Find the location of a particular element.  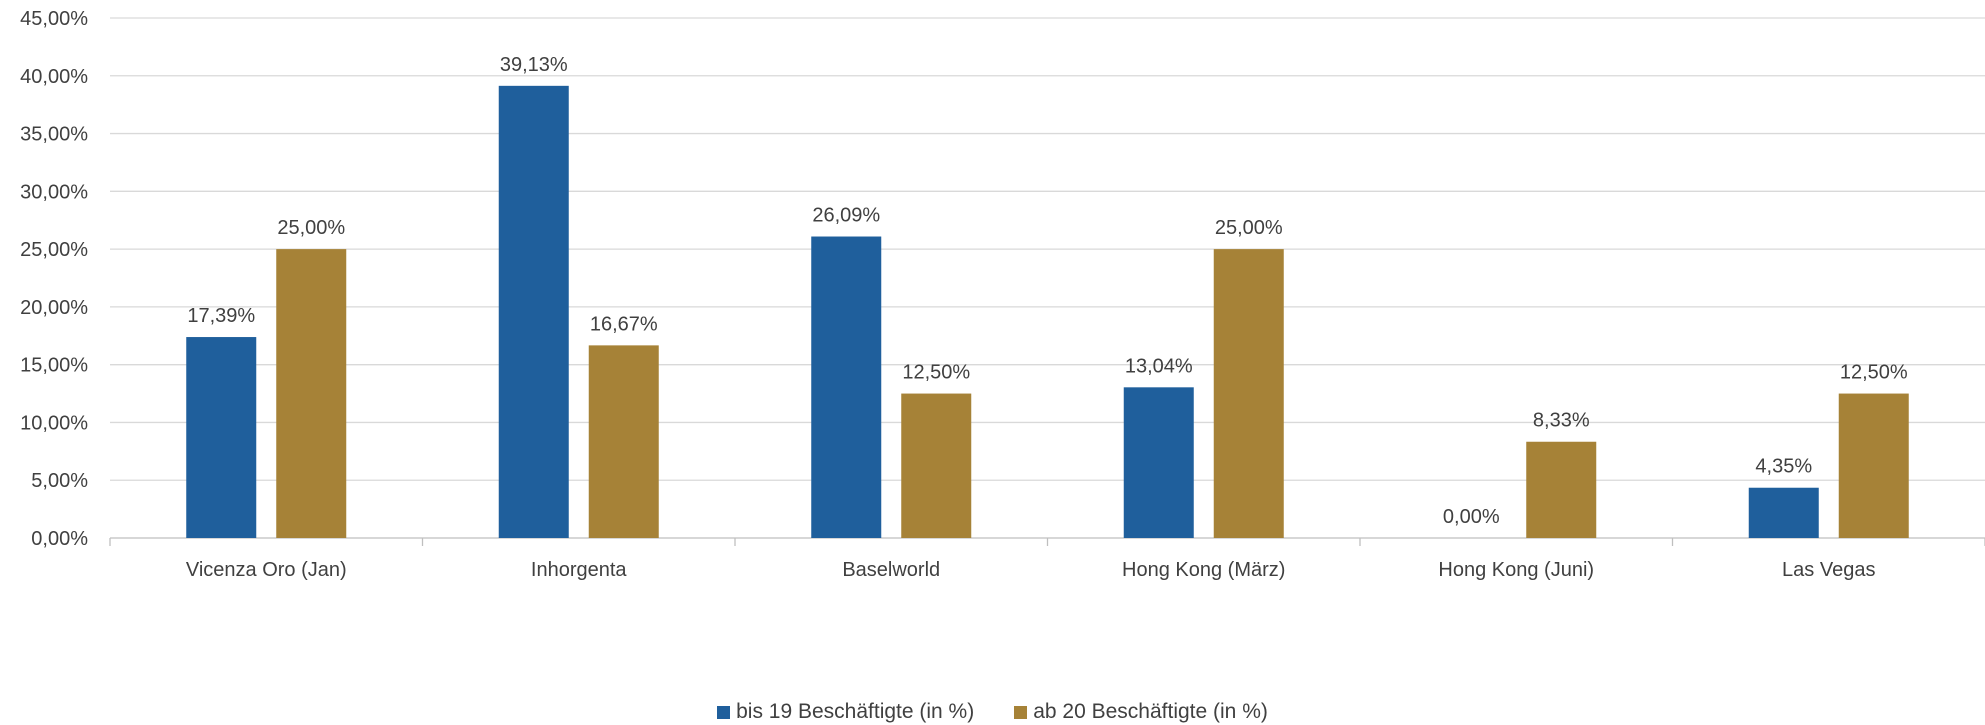

data-label: 16,67% is located at coordinates (624, 324).